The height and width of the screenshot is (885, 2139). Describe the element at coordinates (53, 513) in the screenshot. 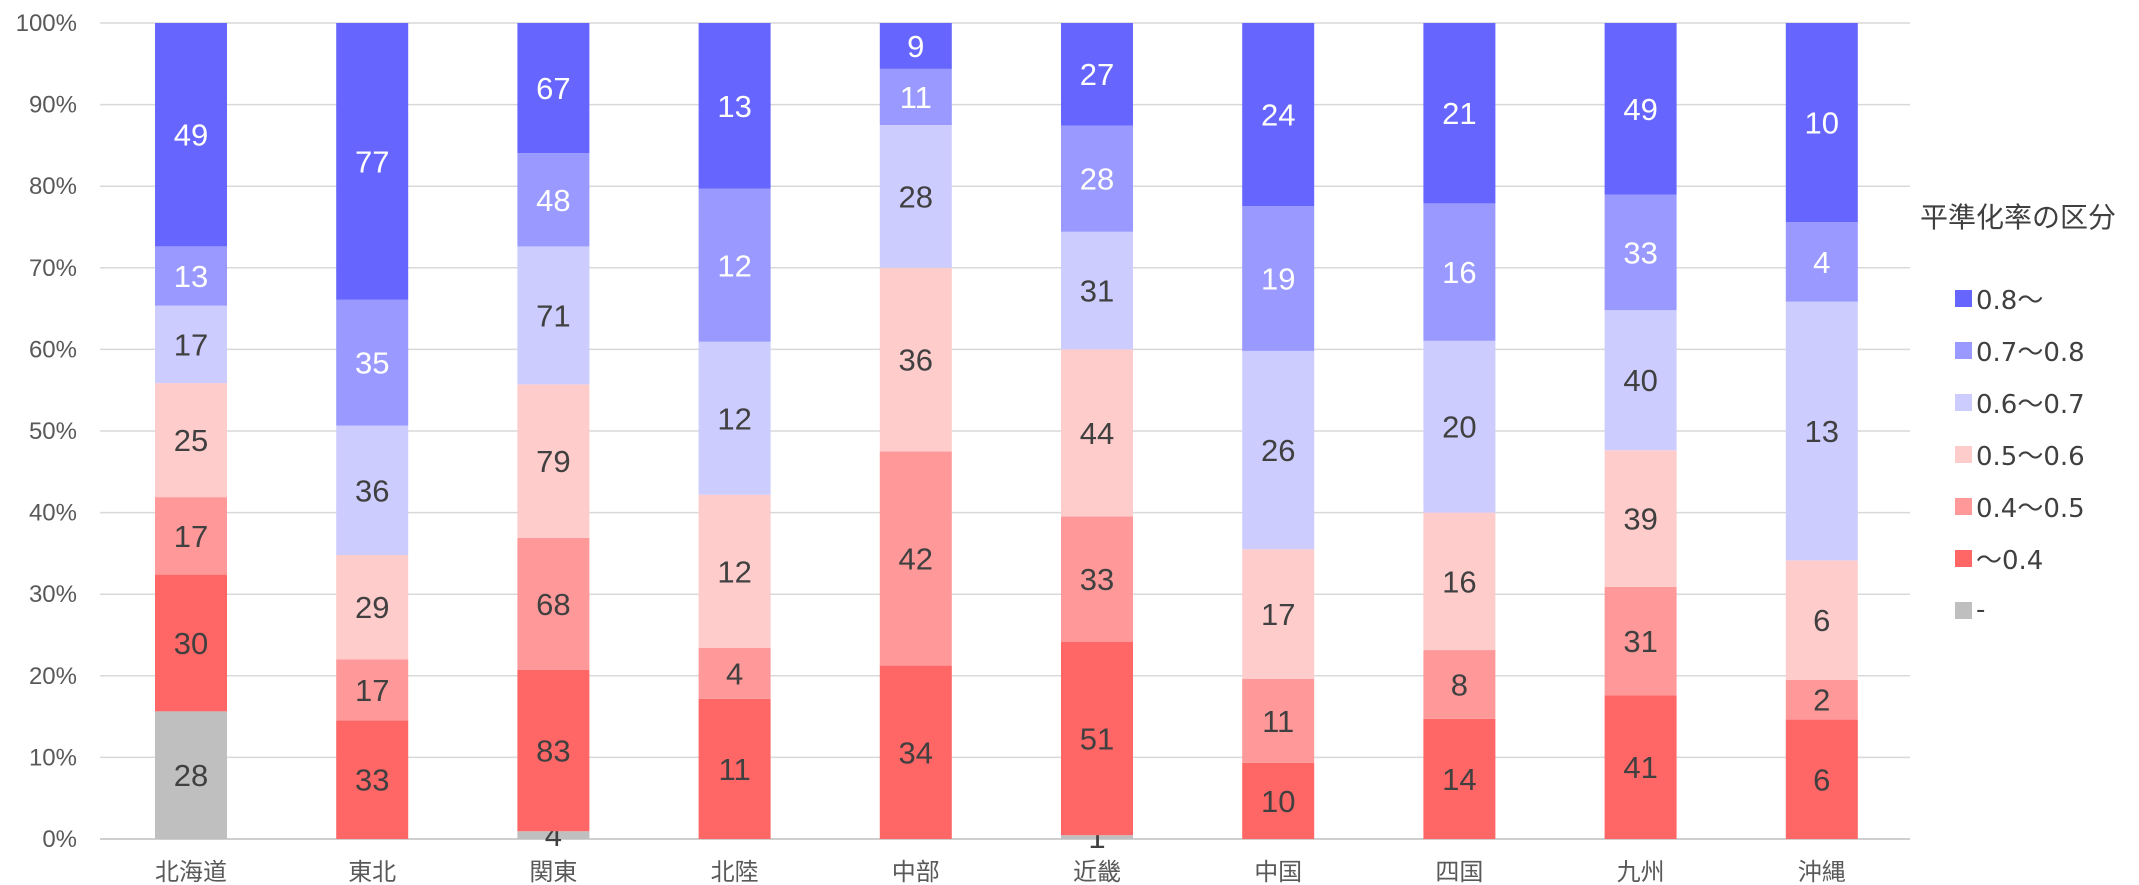

I see `y-tick-label: 40%` at that location.